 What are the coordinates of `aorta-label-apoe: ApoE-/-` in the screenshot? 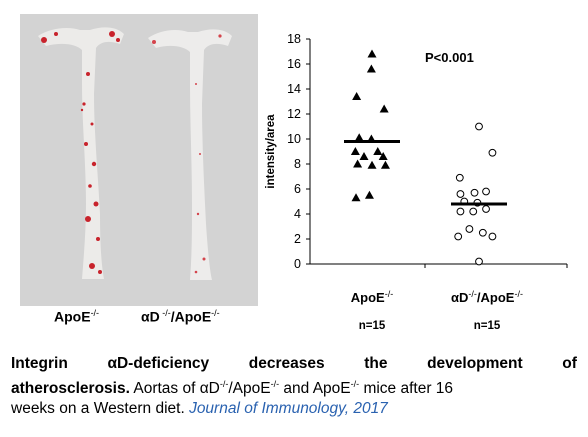 It's located at (77, 316).